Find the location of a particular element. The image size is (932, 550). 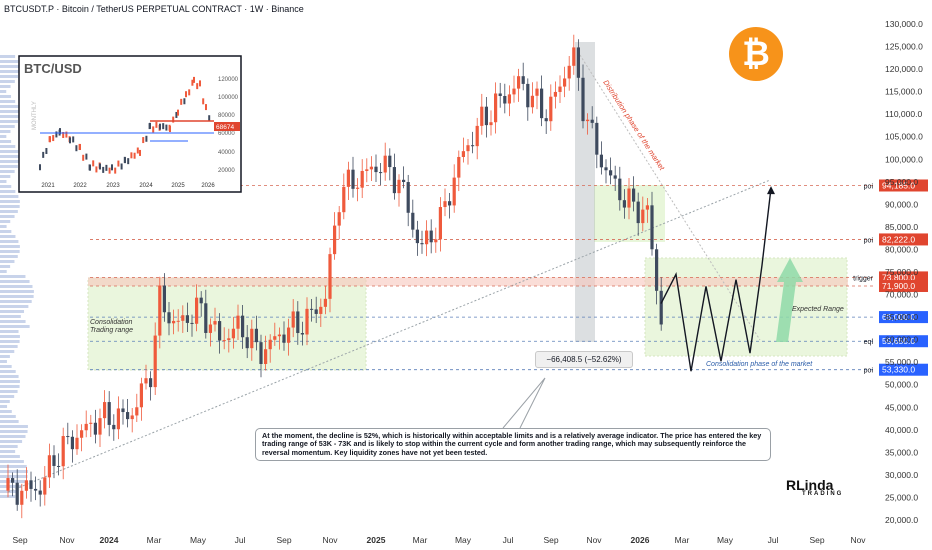

price-tag is located at coordinates (903, 285).